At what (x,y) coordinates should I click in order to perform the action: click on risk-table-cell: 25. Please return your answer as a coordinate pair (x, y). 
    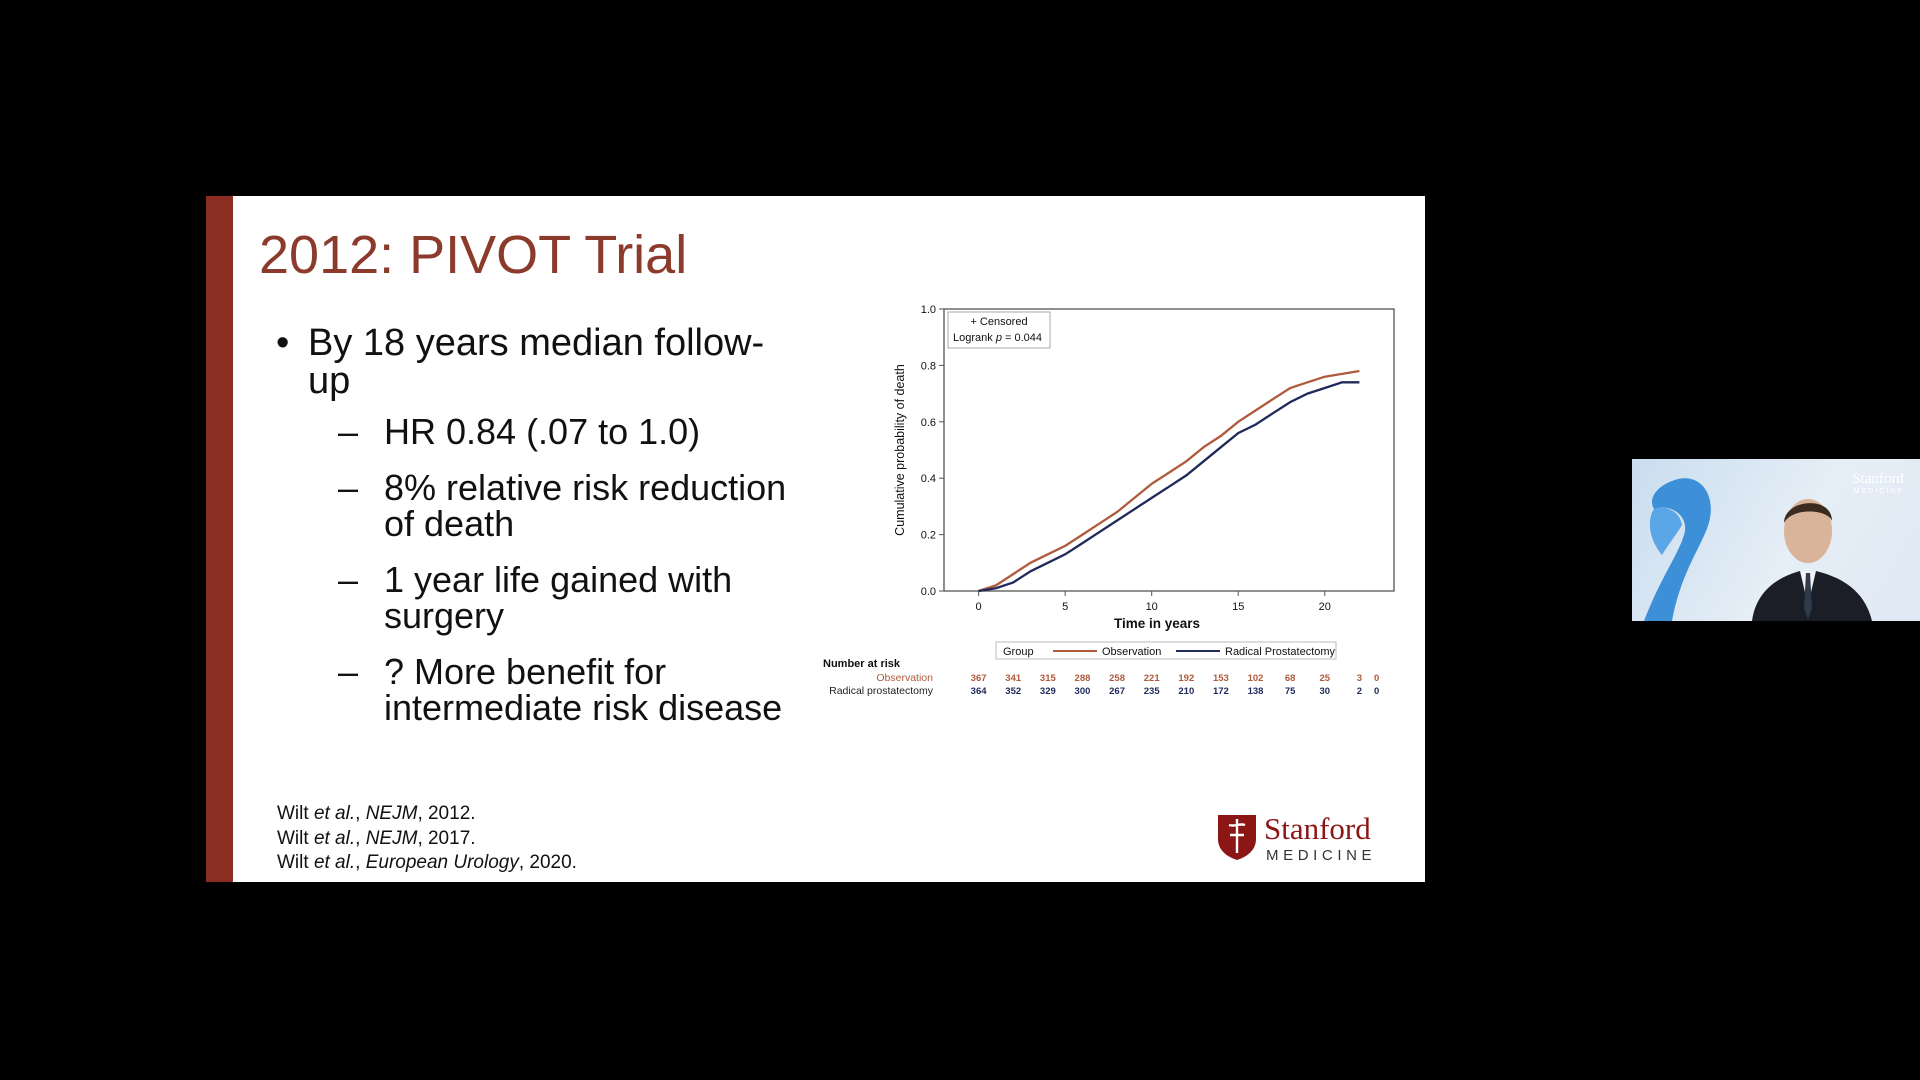
    Looking at the image, I should click on (1324, 678).